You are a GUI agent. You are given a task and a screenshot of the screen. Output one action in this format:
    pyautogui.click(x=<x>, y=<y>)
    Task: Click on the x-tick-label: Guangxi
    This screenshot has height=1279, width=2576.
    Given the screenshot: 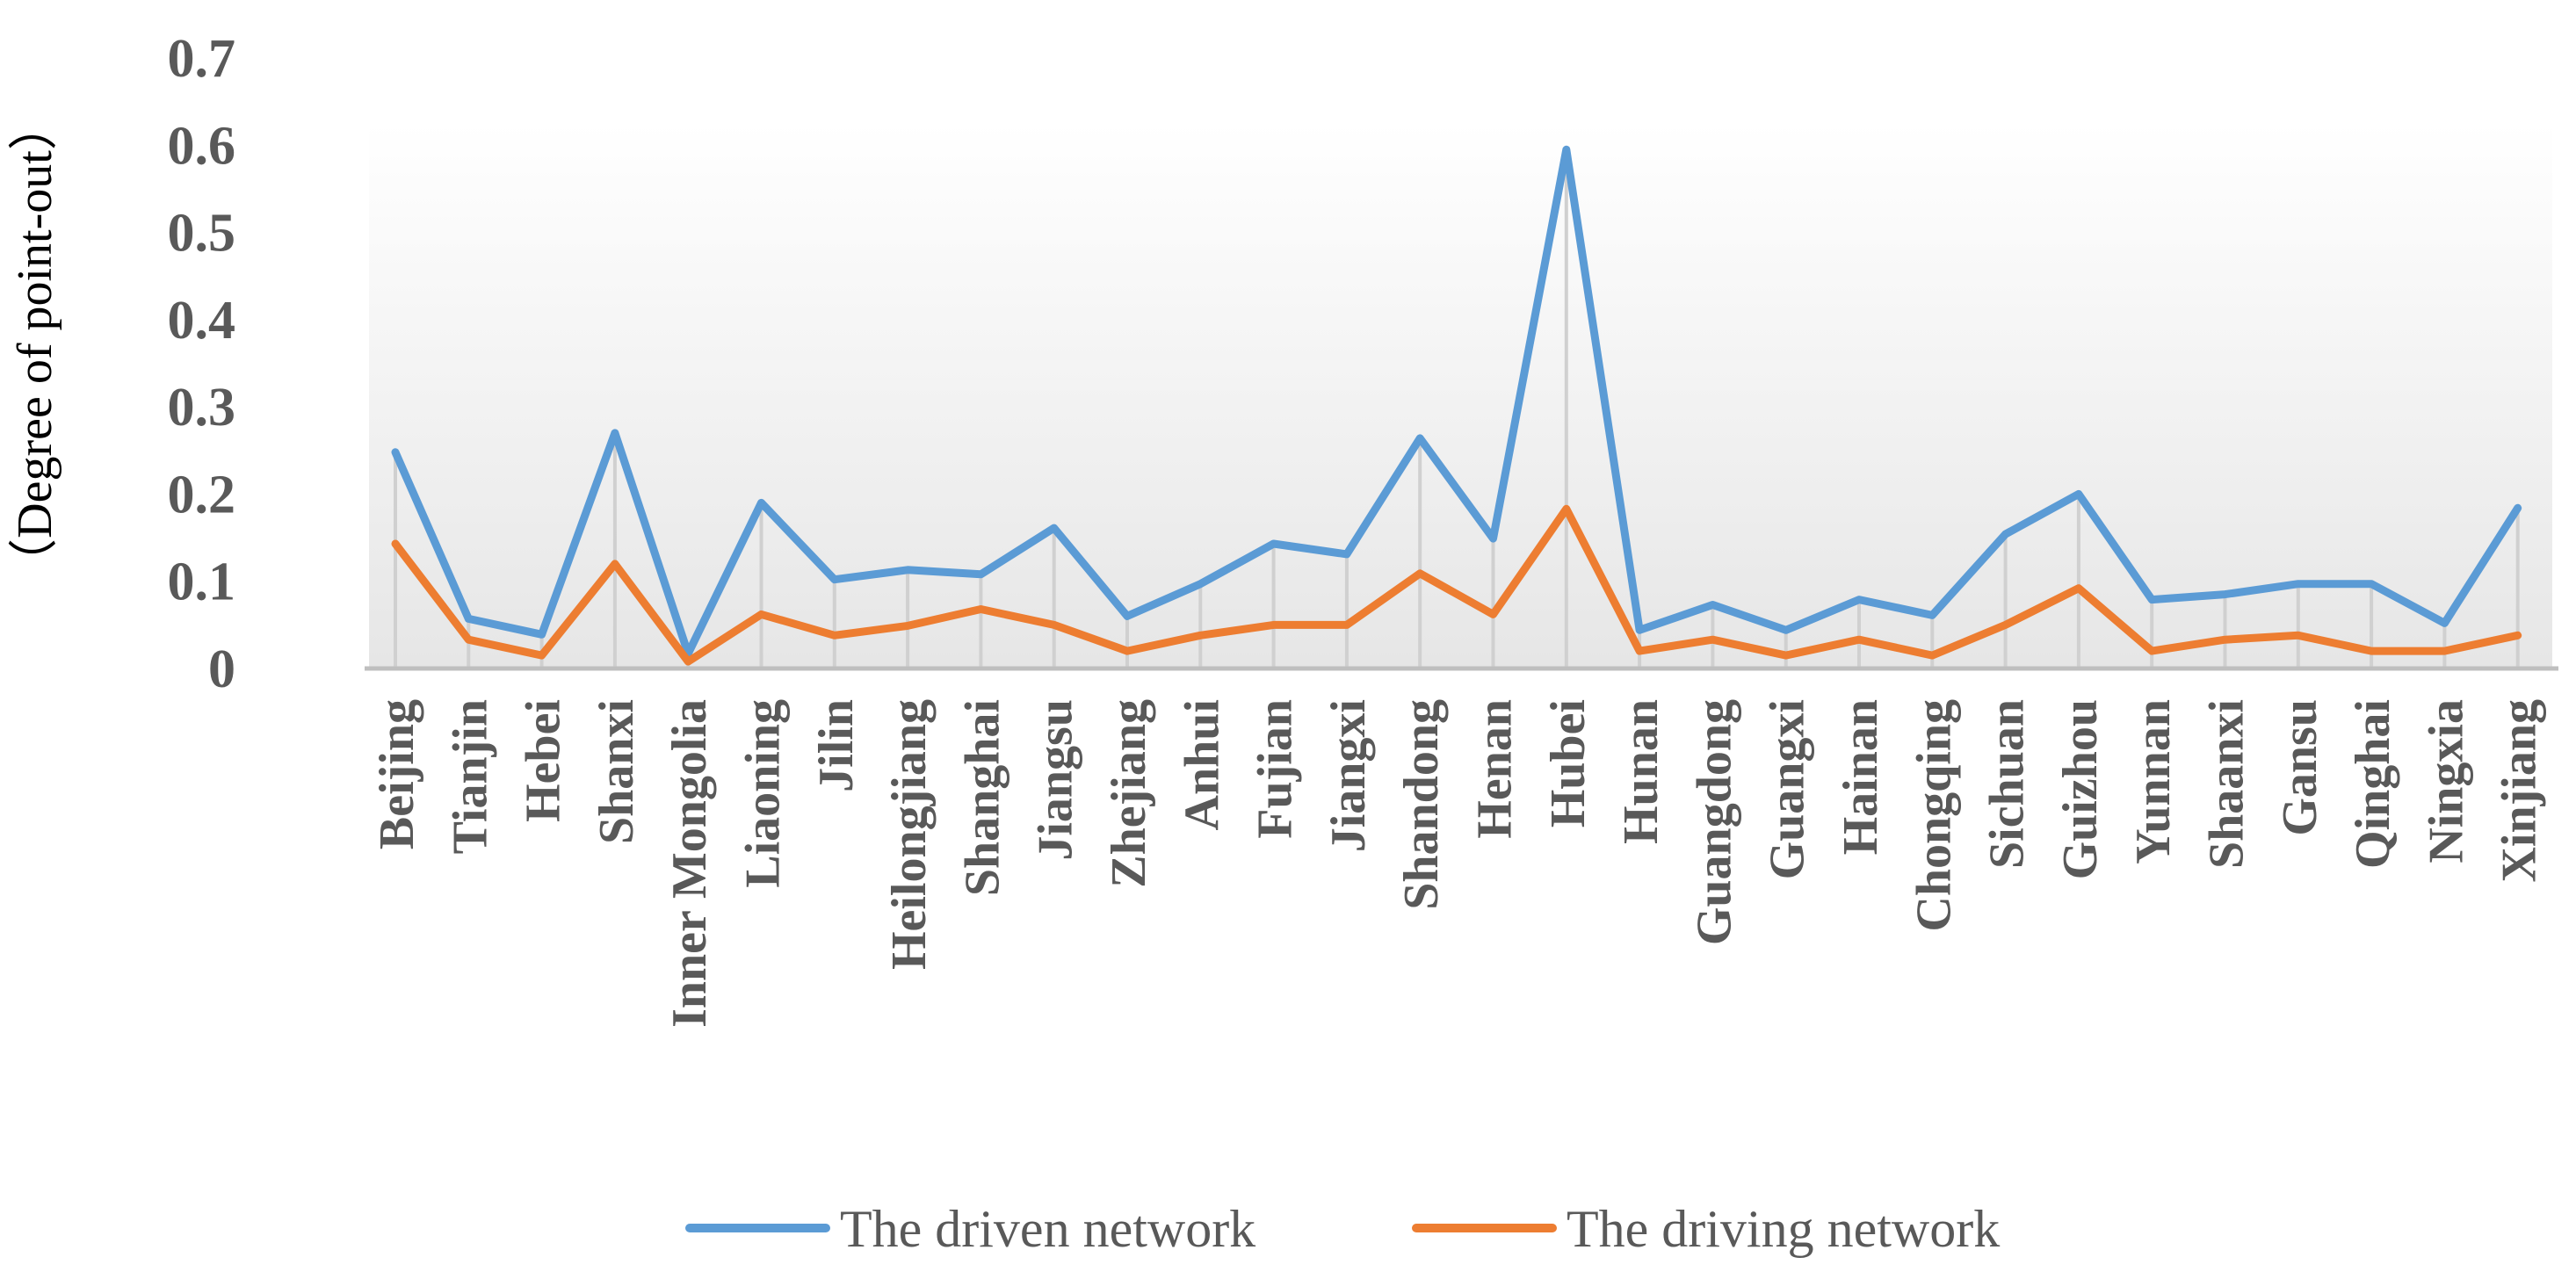 What is the action you would take?
    pyautogui.click(x=1788, y=789)
    